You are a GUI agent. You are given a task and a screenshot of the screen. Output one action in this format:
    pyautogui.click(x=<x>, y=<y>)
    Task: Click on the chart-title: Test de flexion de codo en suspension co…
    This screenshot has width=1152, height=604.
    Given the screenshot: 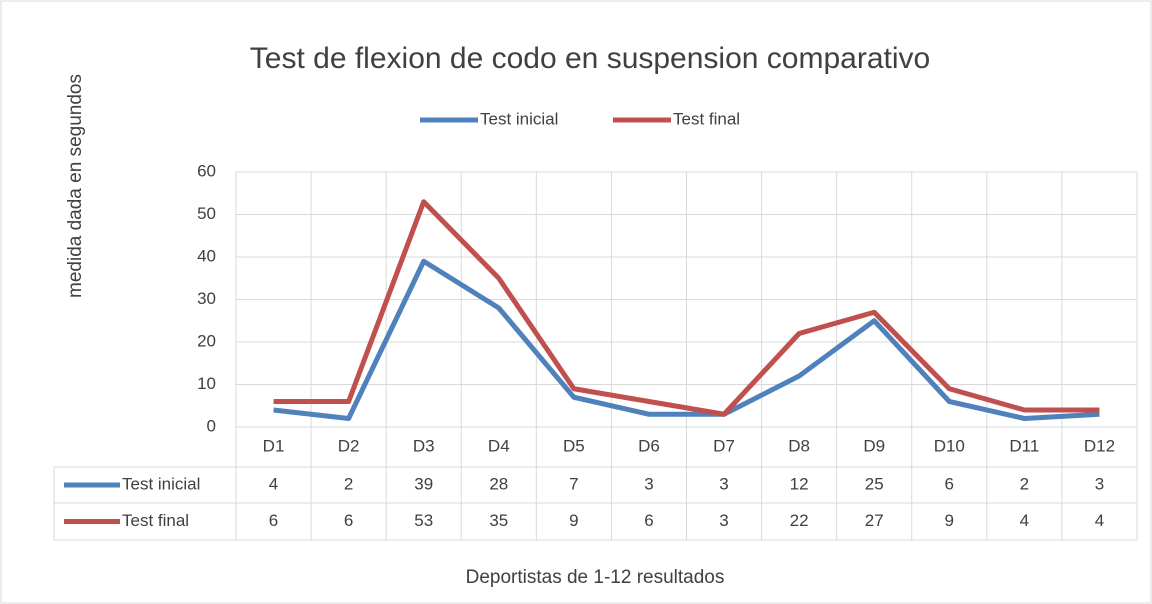 What is the action you would take?
    pyautogui.click(x=590, y=58)
    